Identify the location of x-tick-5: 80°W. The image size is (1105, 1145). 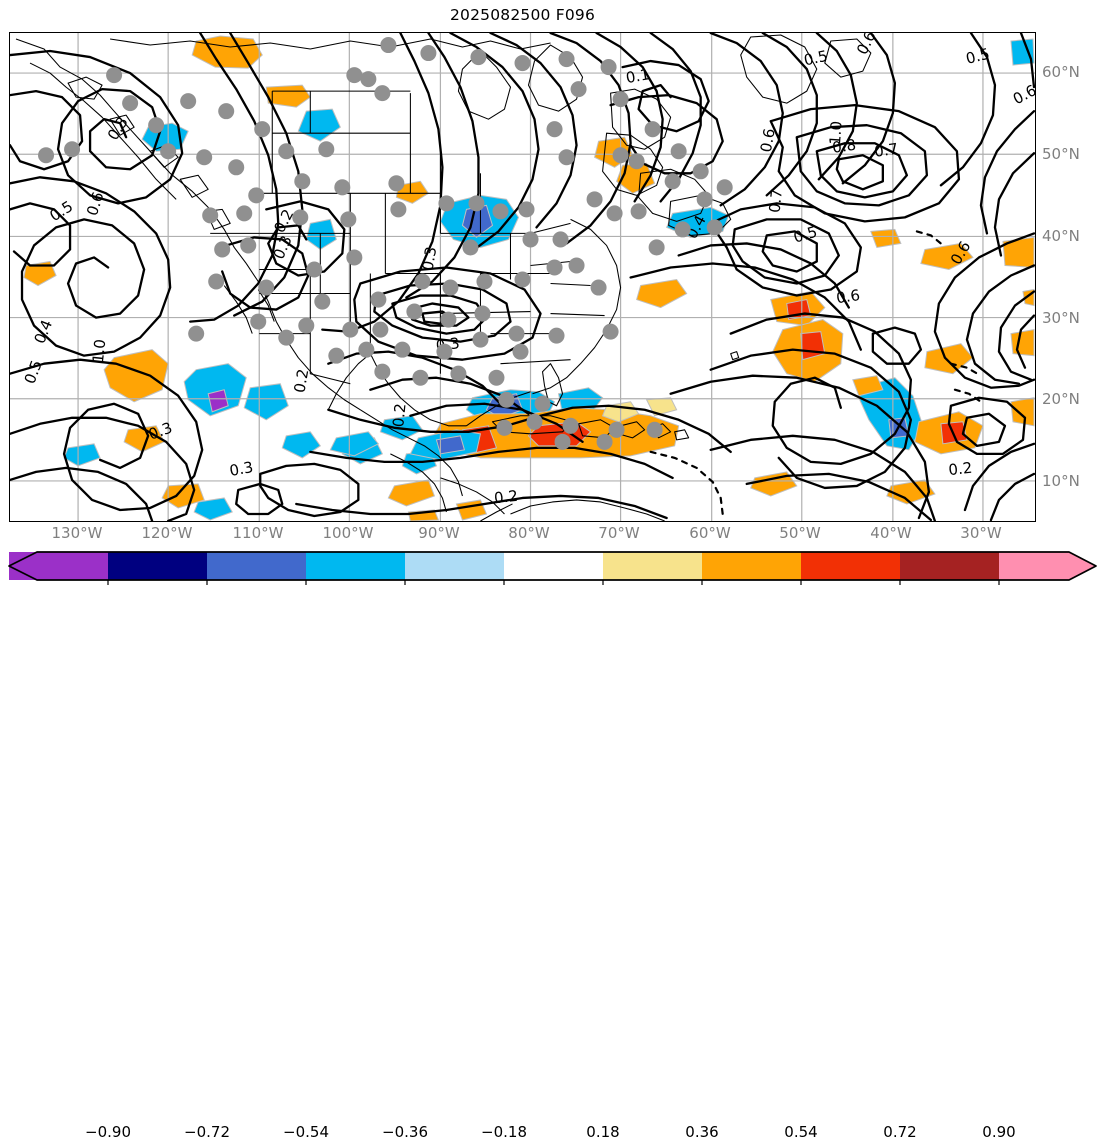
(529, 533).